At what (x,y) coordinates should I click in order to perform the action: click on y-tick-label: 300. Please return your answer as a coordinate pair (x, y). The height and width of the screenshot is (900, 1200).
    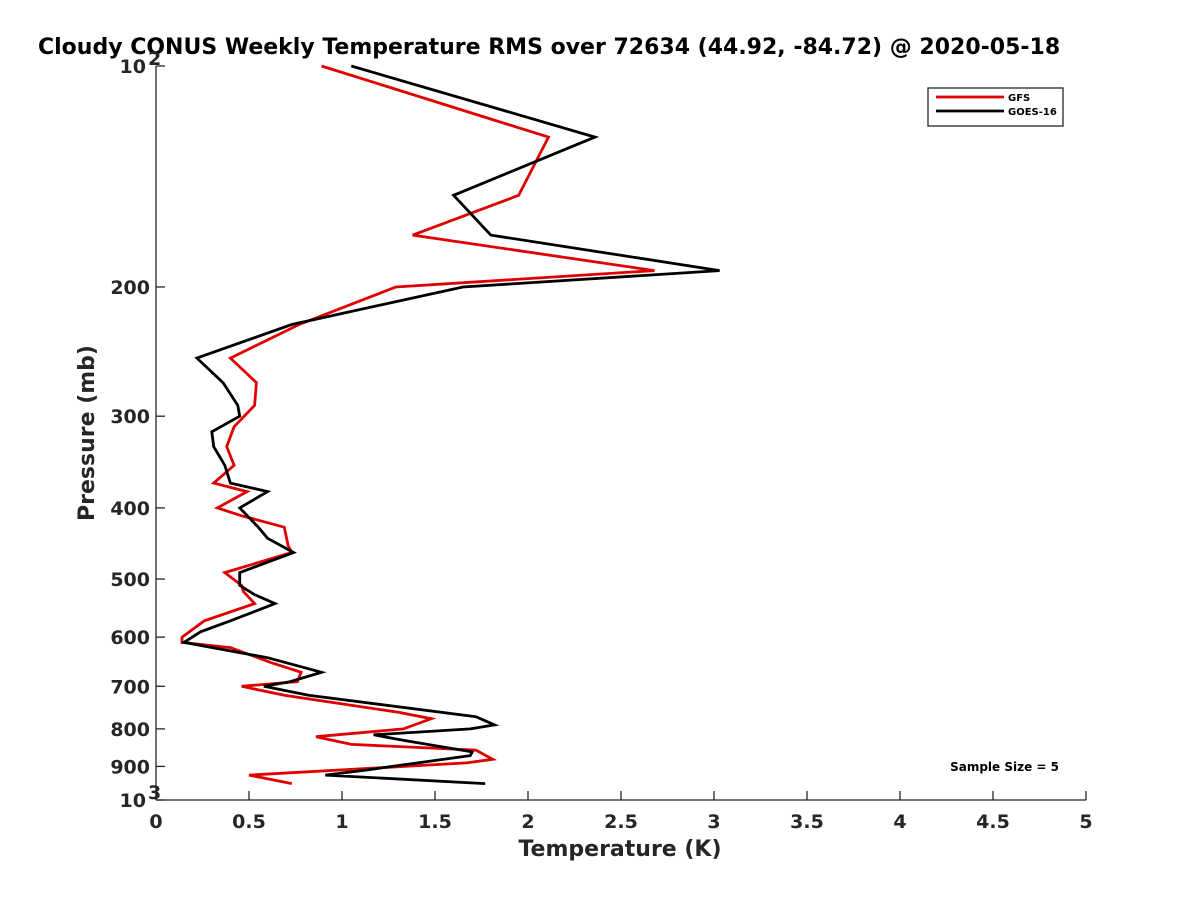
    Looking at the image, I should click on (130, 417).